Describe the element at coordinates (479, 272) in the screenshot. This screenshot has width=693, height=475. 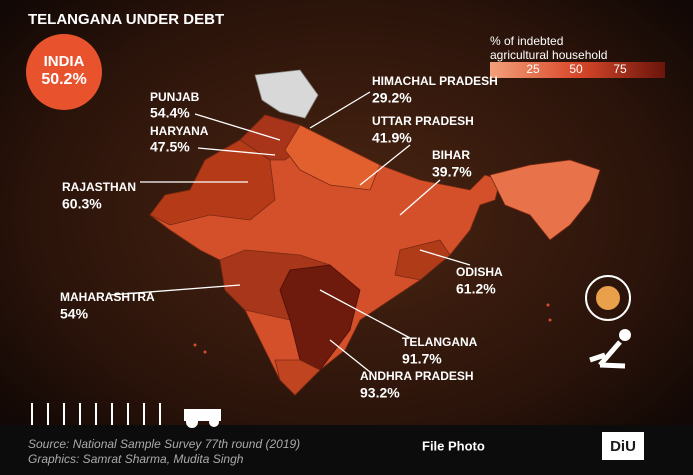
I see `state-name: ODISHA` at that location.